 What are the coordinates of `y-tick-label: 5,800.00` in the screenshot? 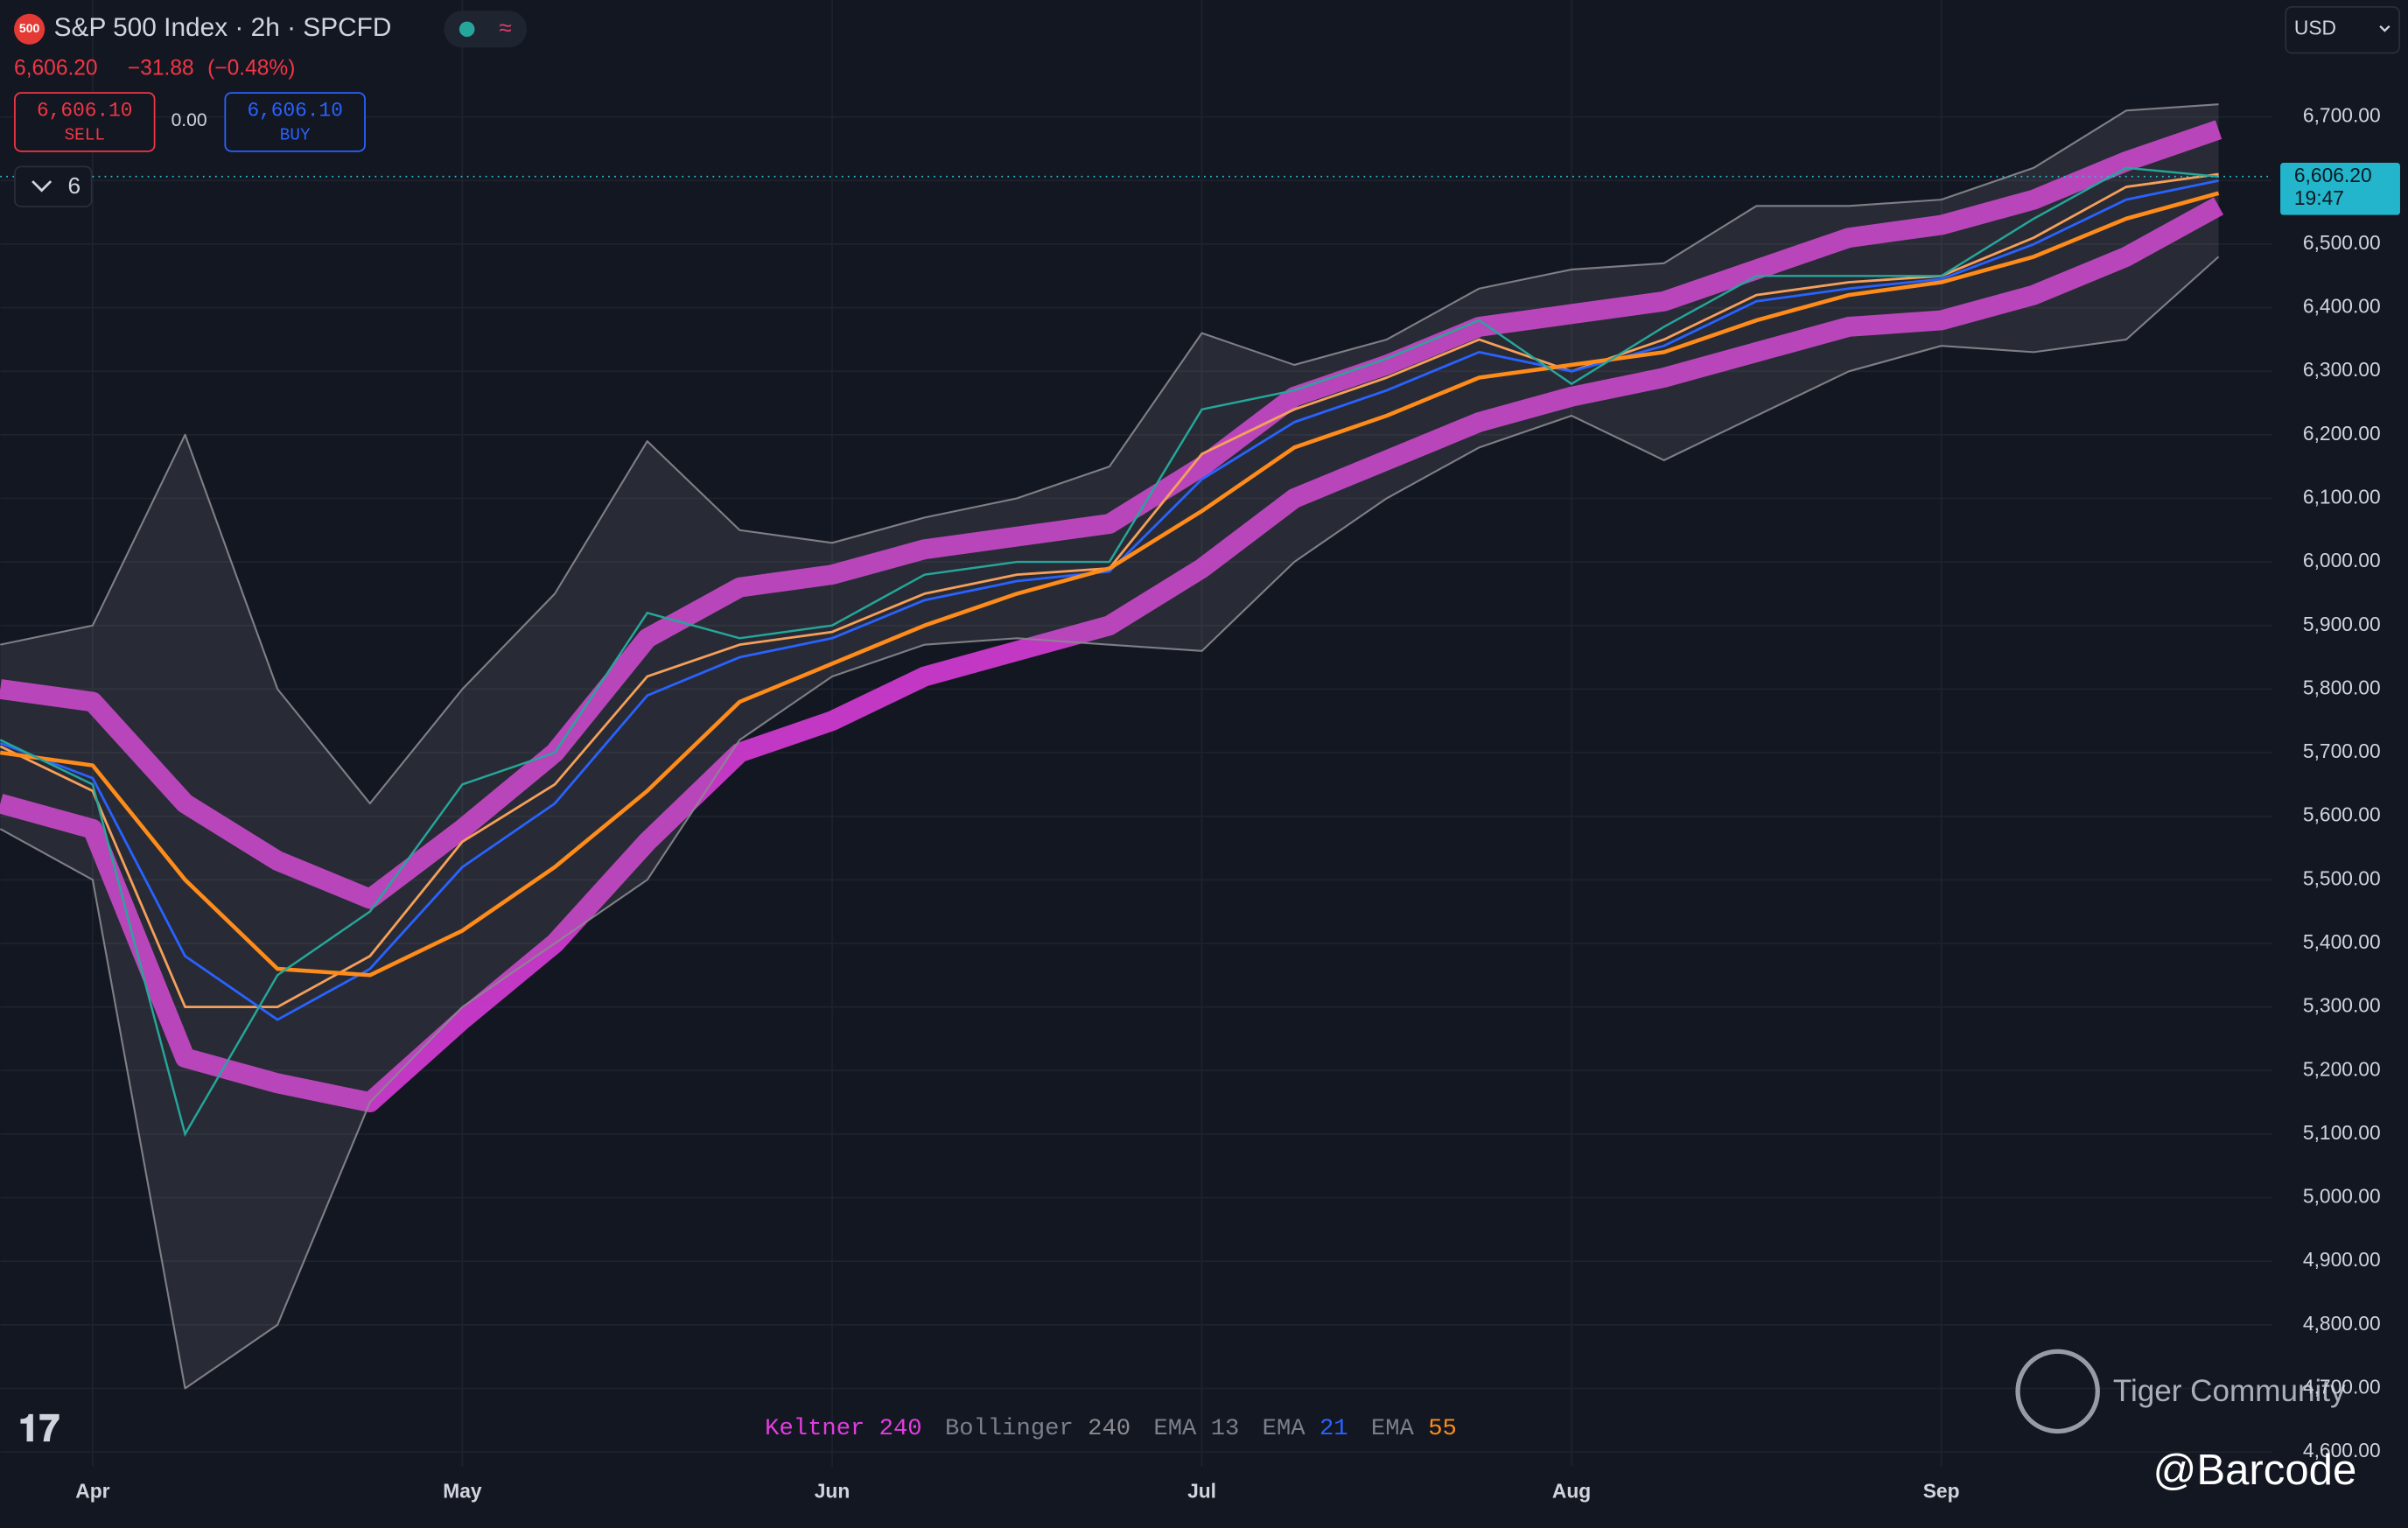 It's located at (2342, 687).